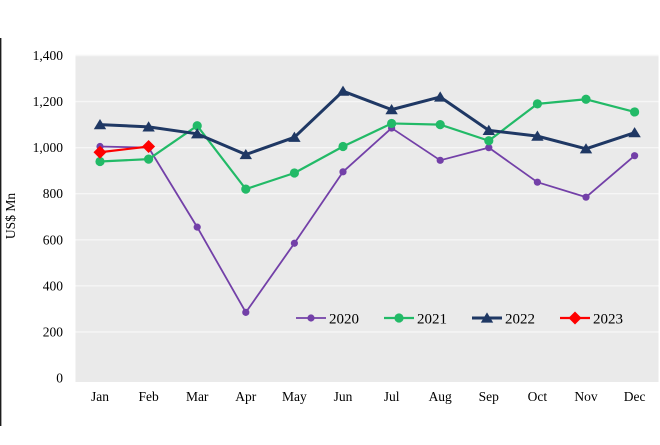 This screenshot has width=660, height=445. What do you see at coordinates (608, 320) in the screenshot?
I see `legend-label-2023: 2023` at bounding box center [608, 320].